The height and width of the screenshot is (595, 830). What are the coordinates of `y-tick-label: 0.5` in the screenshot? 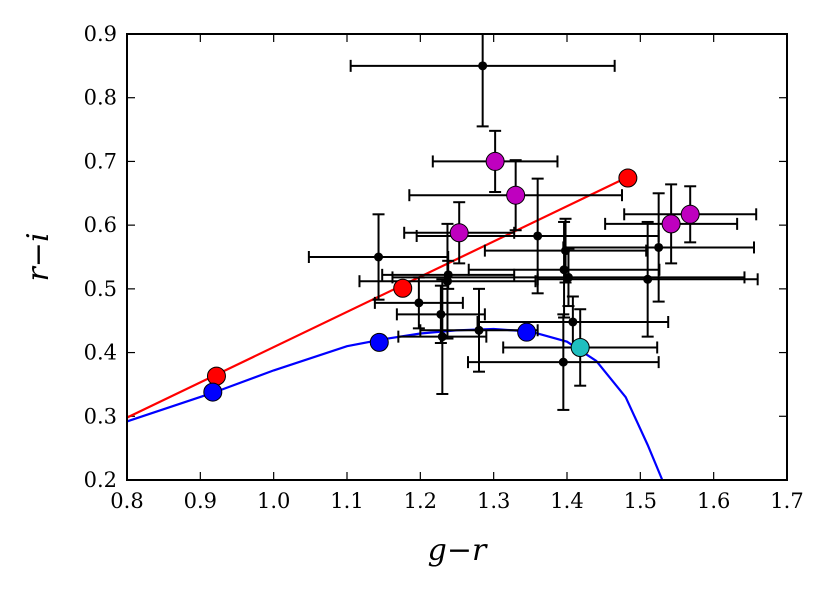 It's located at (100, 289).